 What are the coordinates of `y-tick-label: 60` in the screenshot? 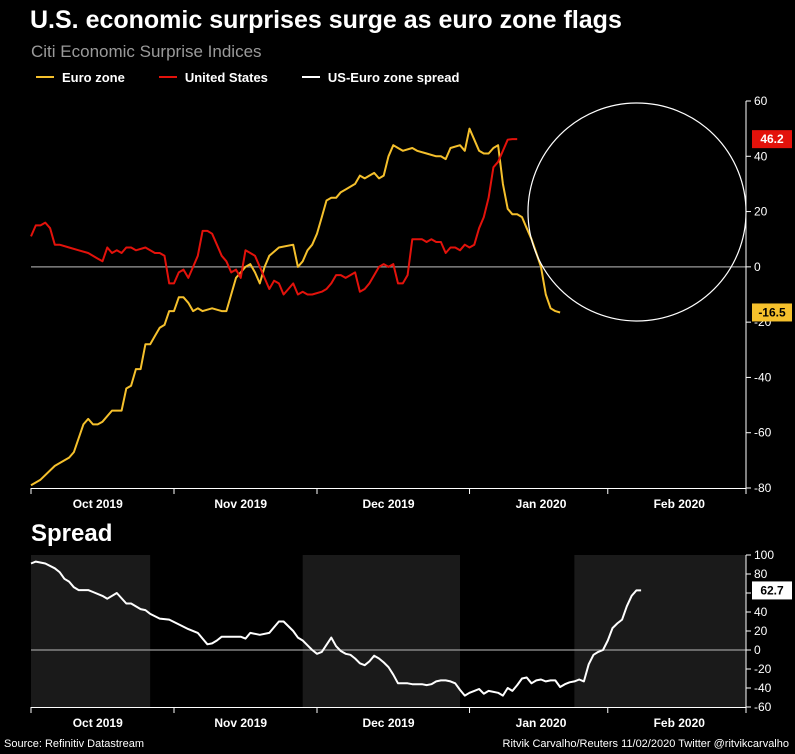 It's located at (761, 101).